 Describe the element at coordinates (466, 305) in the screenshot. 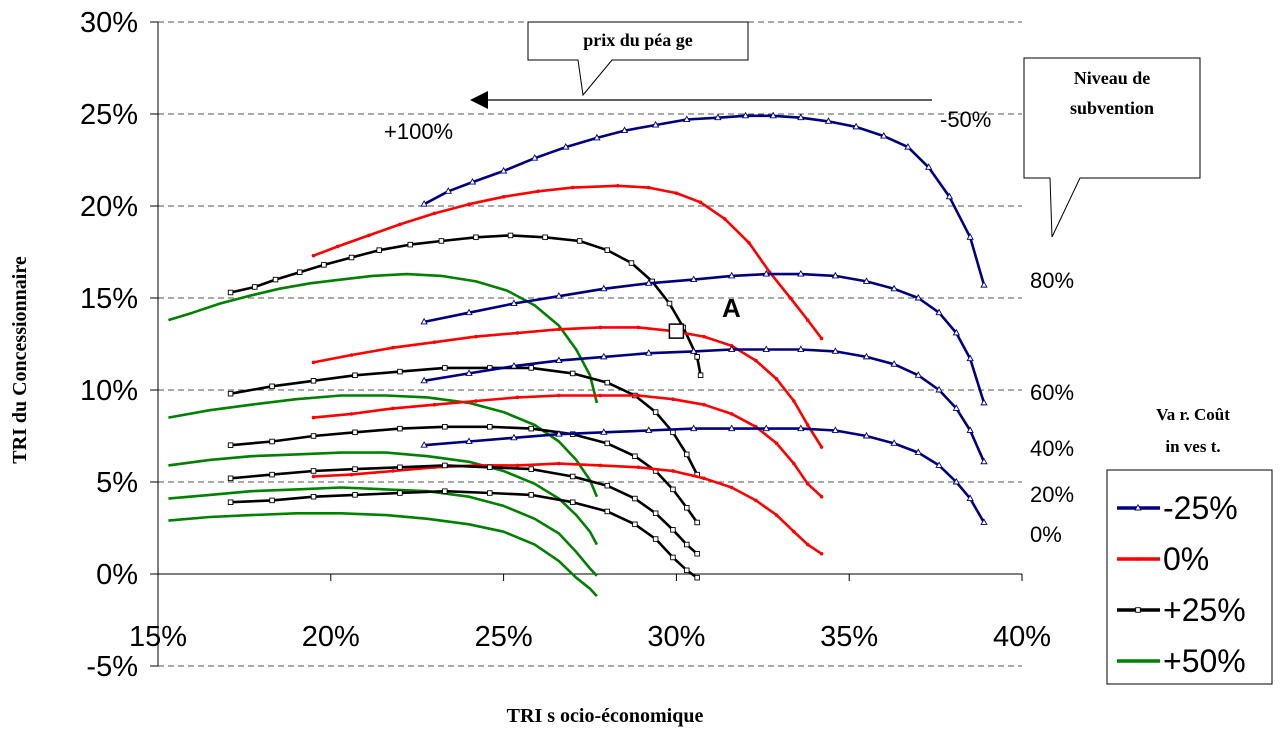

I see `series-line` at that location.